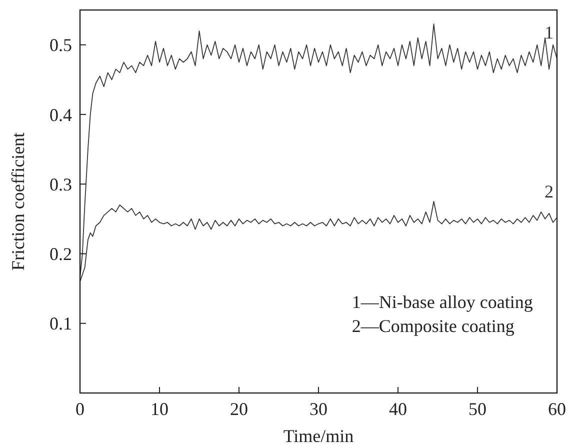 The image size is (571, 448). I want to click on y-tick-label: 0.5, so click(61, 45).